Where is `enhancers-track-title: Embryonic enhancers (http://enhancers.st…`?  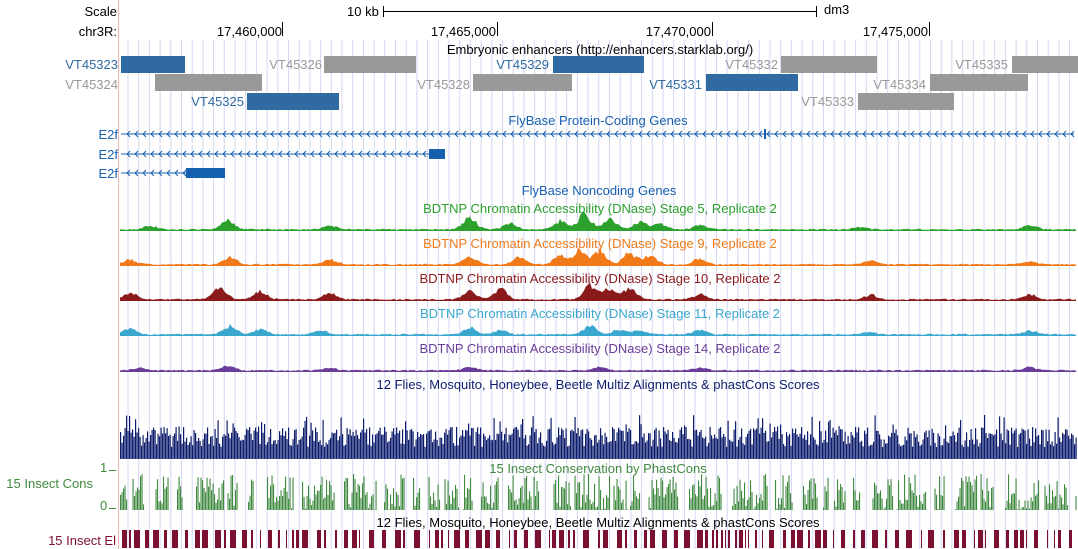 enhancers-track-title: Embryonic enhancers (http://enhancers.st… is located at coordinates (600, 49).